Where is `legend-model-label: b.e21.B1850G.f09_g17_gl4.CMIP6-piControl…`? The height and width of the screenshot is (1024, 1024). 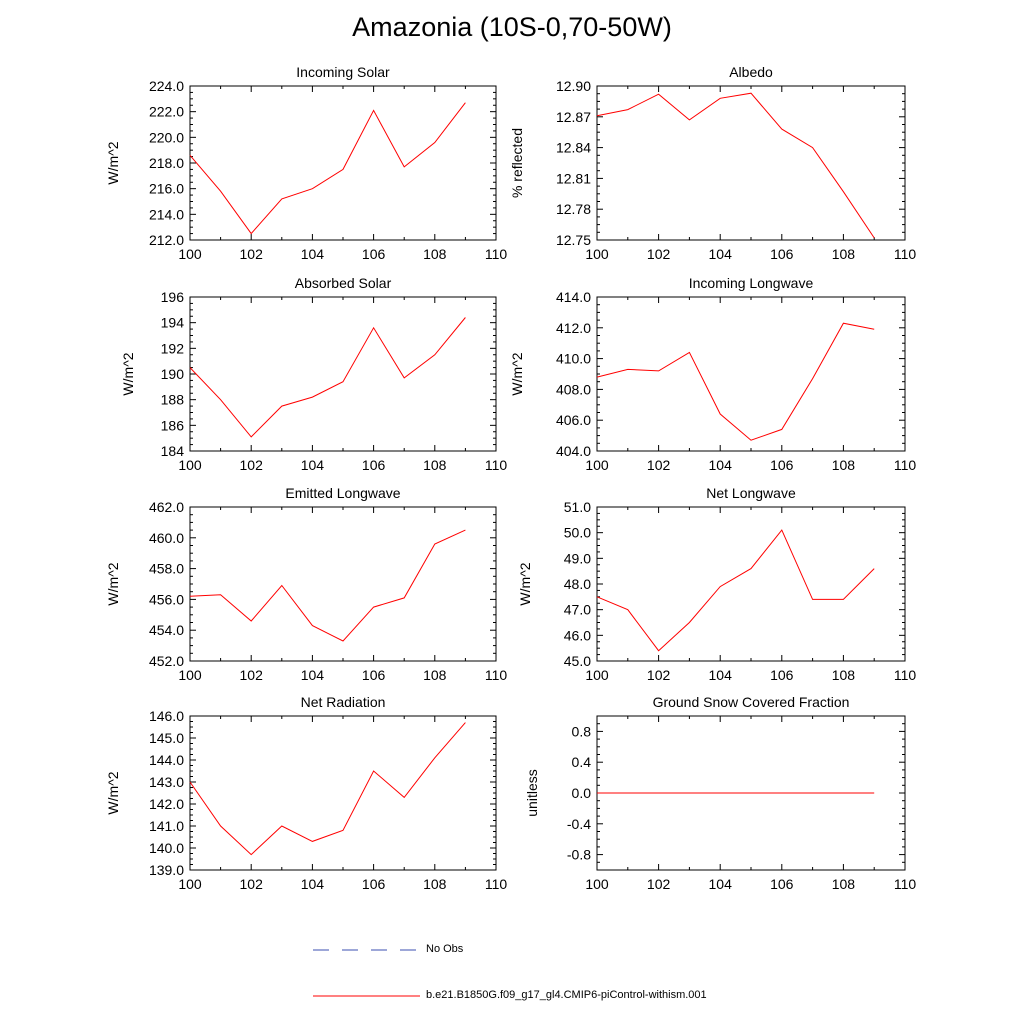 legend-model-label: b.e21.B1850G.f09_g17_gl4.CMIP6-piControl… is located at coordinates (566, 995).